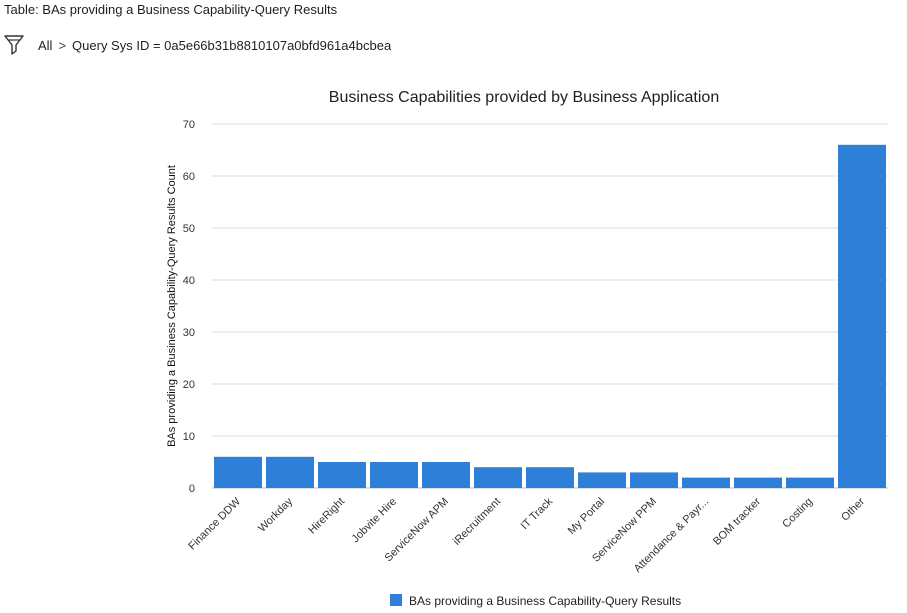 This screenshot has height=613, width=907. I want to click on x-tick-label: Jobvite Hire, so click(375, 521).